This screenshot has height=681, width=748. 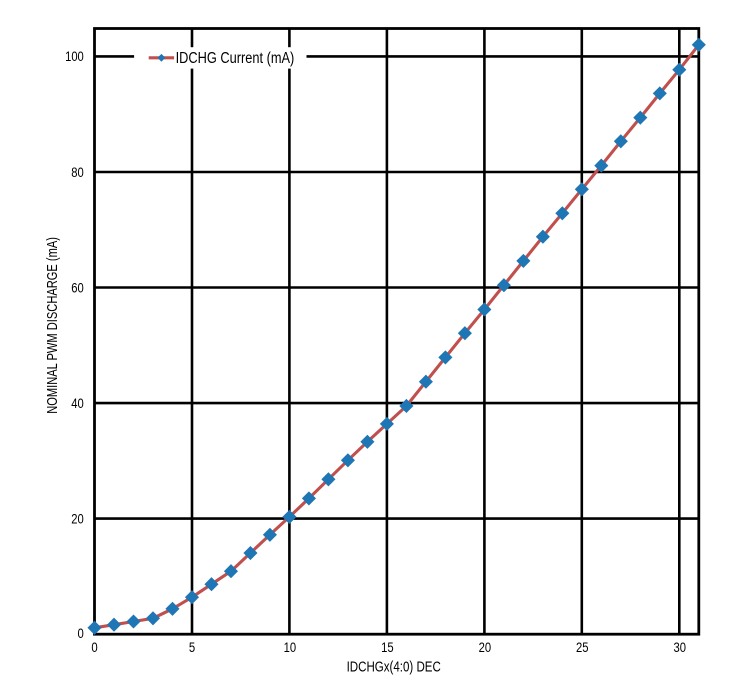 I want to click on svg-text: 10, so click(x=290, y=648).